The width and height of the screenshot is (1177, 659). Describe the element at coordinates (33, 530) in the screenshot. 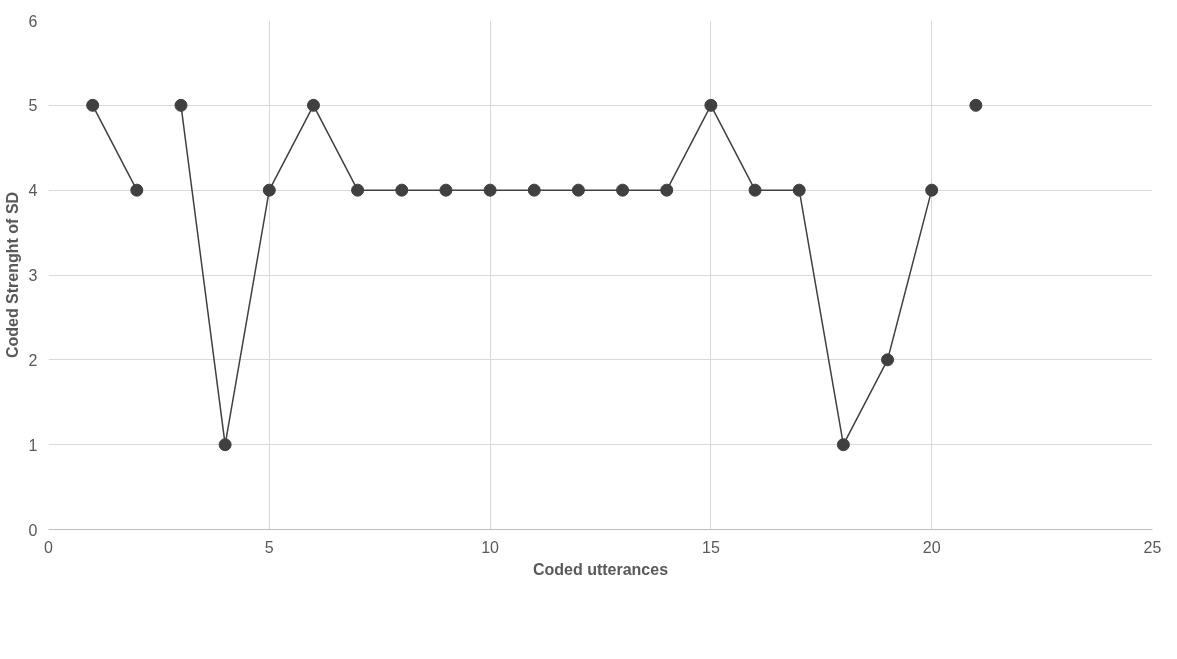

I see `y-tick-label: 0` at that location.